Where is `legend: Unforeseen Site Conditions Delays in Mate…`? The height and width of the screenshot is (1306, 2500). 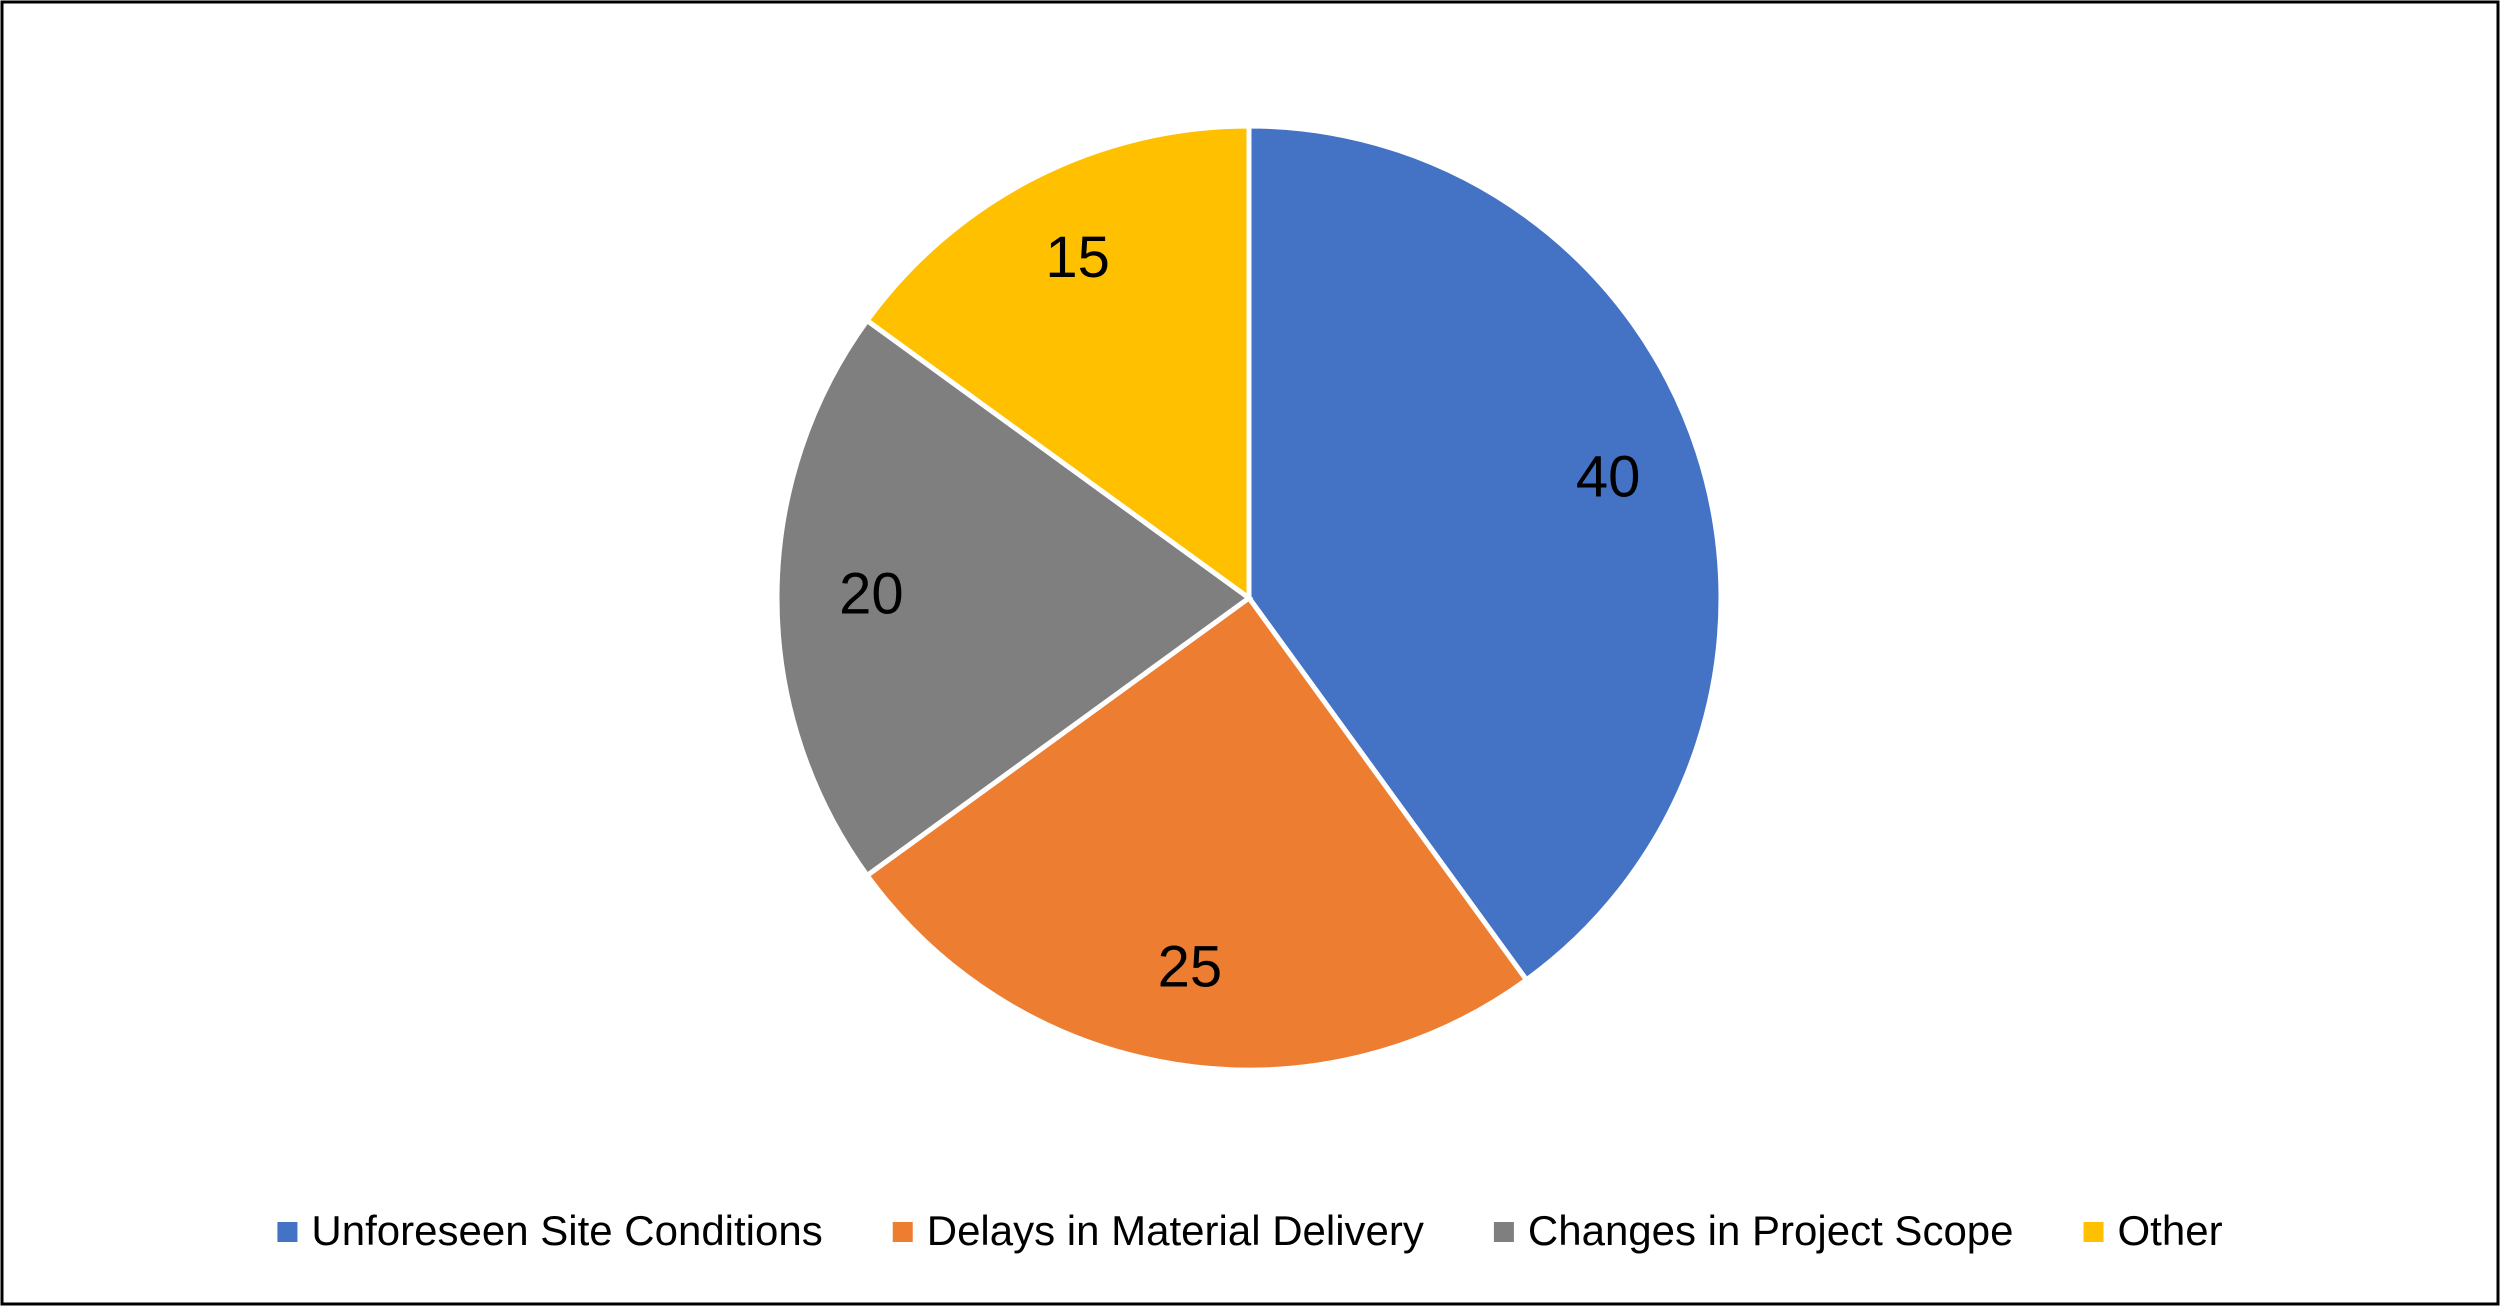
legend: Unforeseen Site Conditions Delays in Mate… is located at coordinates (1250, 1230).